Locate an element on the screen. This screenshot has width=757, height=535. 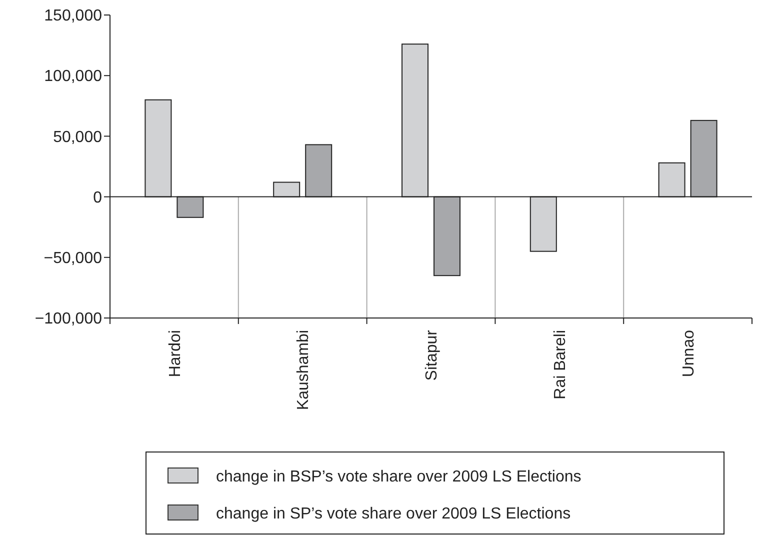
x-tick-label: Sitapur is located at coordinates (432, 355).